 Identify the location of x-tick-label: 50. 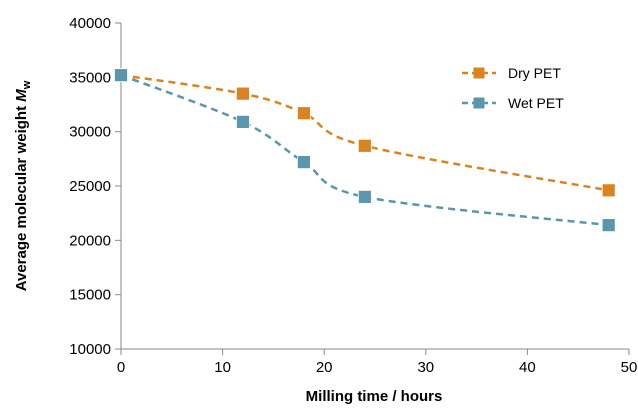
(629, 367).